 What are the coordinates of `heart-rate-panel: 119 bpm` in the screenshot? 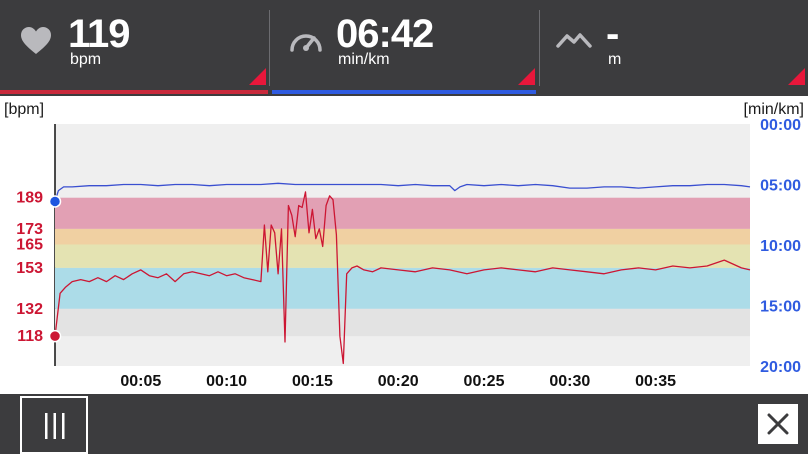 It's located at (134, 48).